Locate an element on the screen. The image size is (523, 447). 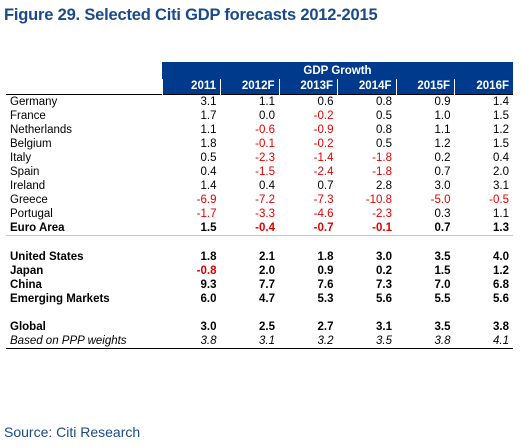
table-row: France 1.7 0.0 -0.2 0.5 1.0 1.5 is located at coordinates (259, 116).